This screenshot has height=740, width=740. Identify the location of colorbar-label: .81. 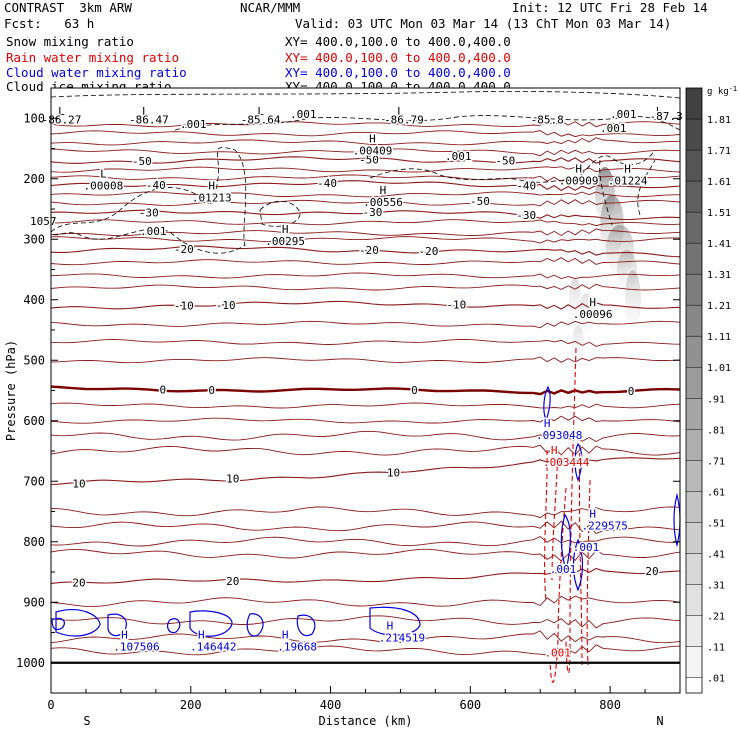
(716, 430).